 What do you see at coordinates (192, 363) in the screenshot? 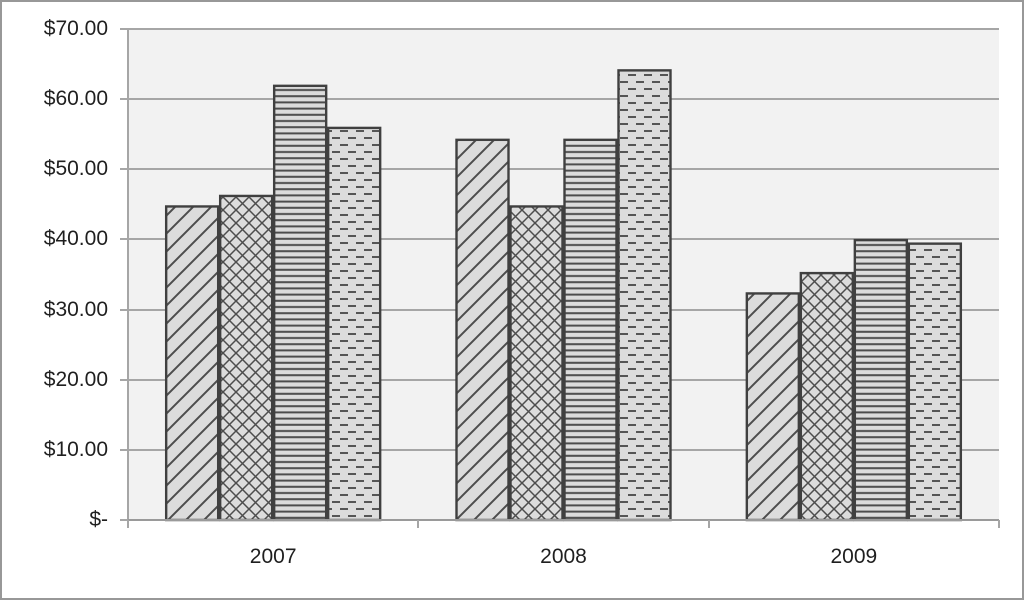
I see `bar-diagonal-2007` at bounding box center [192, 363].